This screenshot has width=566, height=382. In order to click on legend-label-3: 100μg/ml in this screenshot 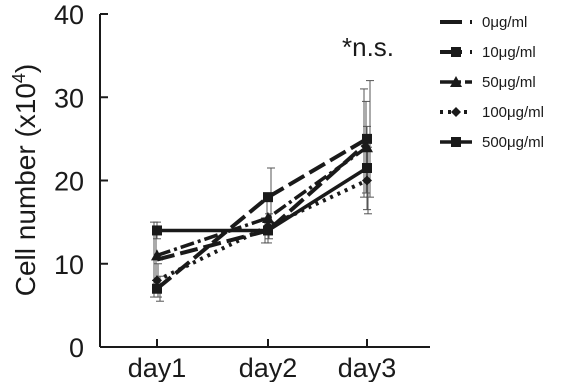, I will do `click(513, 112)`.